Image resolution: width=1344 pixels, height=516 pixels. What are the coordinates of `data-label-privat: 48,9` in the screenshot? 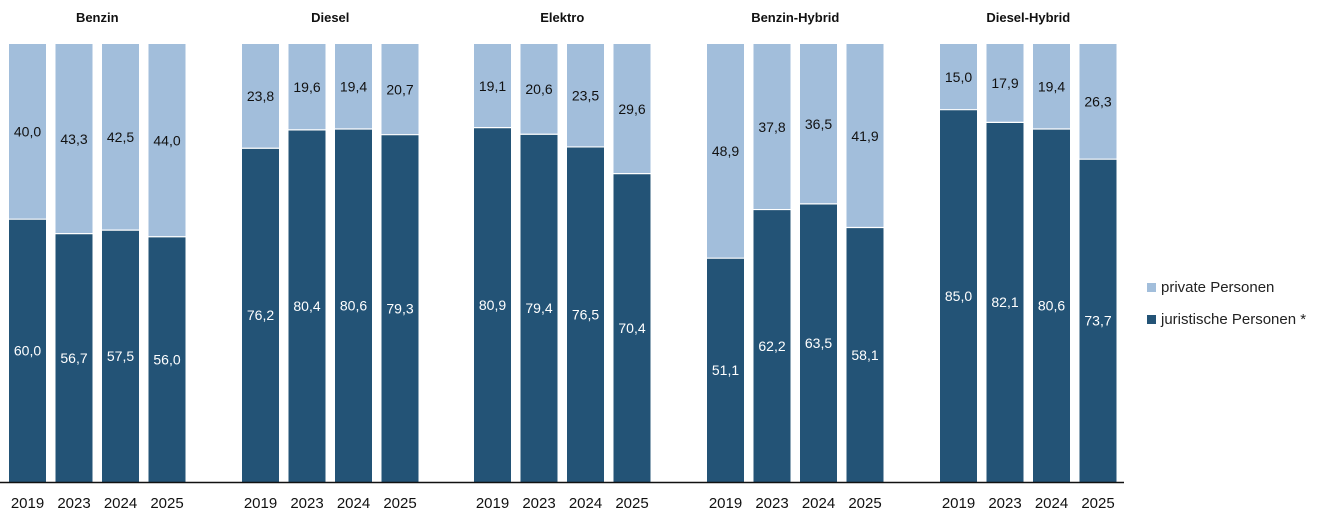 It's located at (725, 151).